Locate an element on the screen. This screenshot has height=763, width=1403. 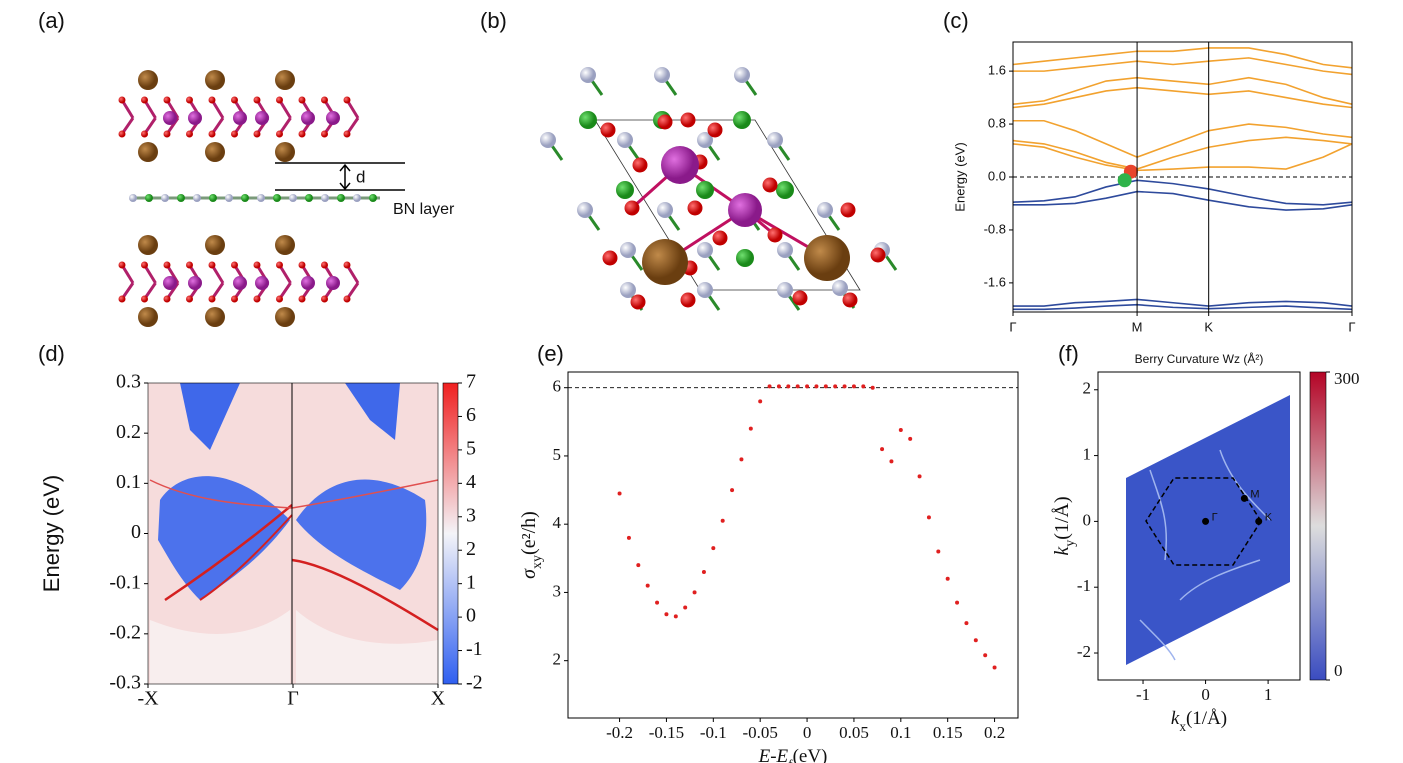
panel-label: (f) is located at coordinates (1068, 353).